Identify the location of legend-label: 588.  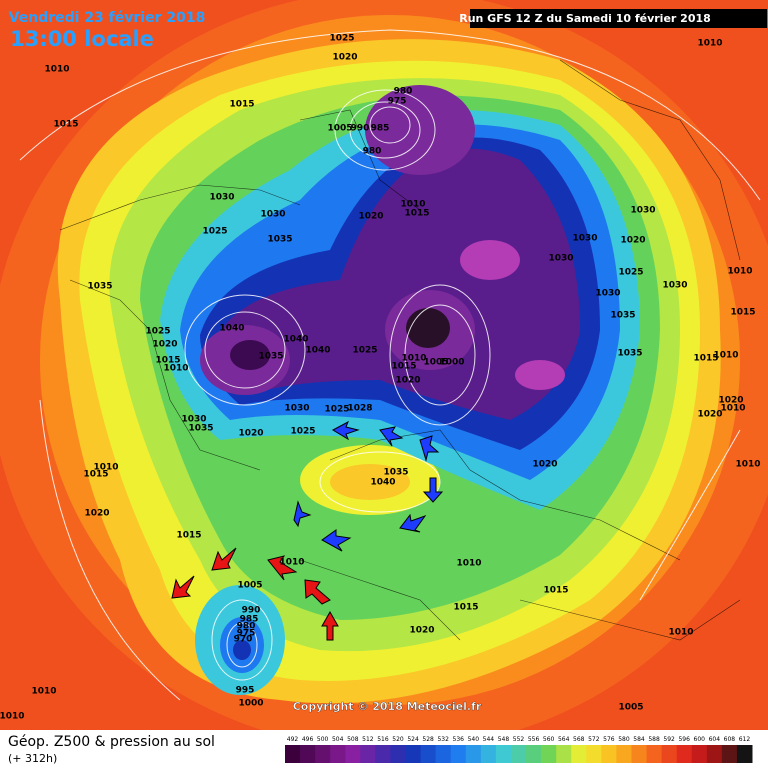
(654, 739).